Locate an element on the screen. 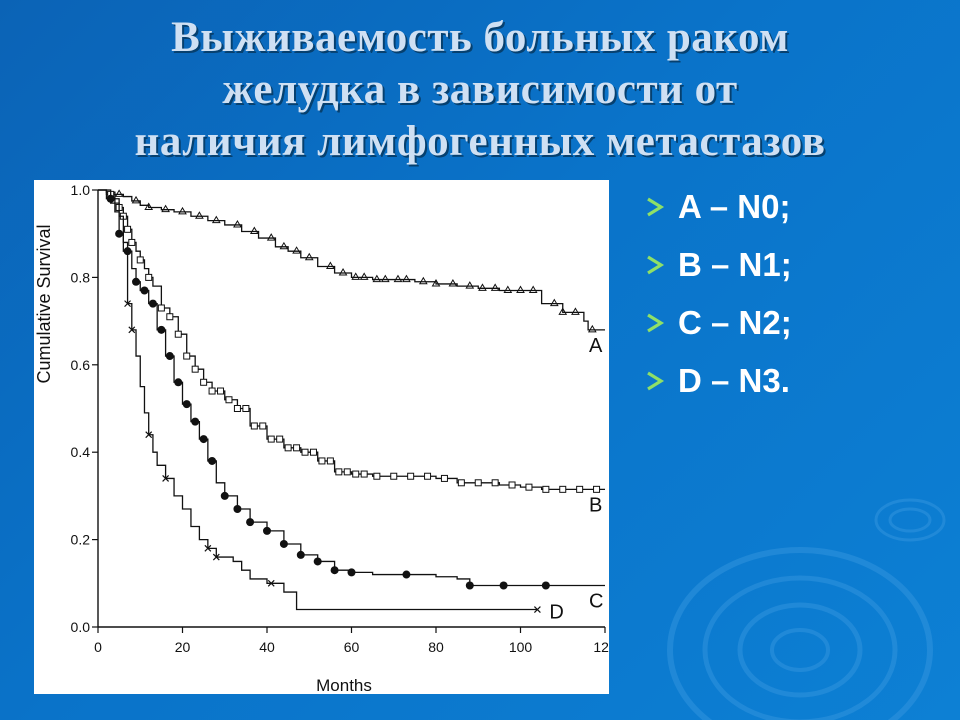  series-label-c: C is located at coordinates (596, 601).